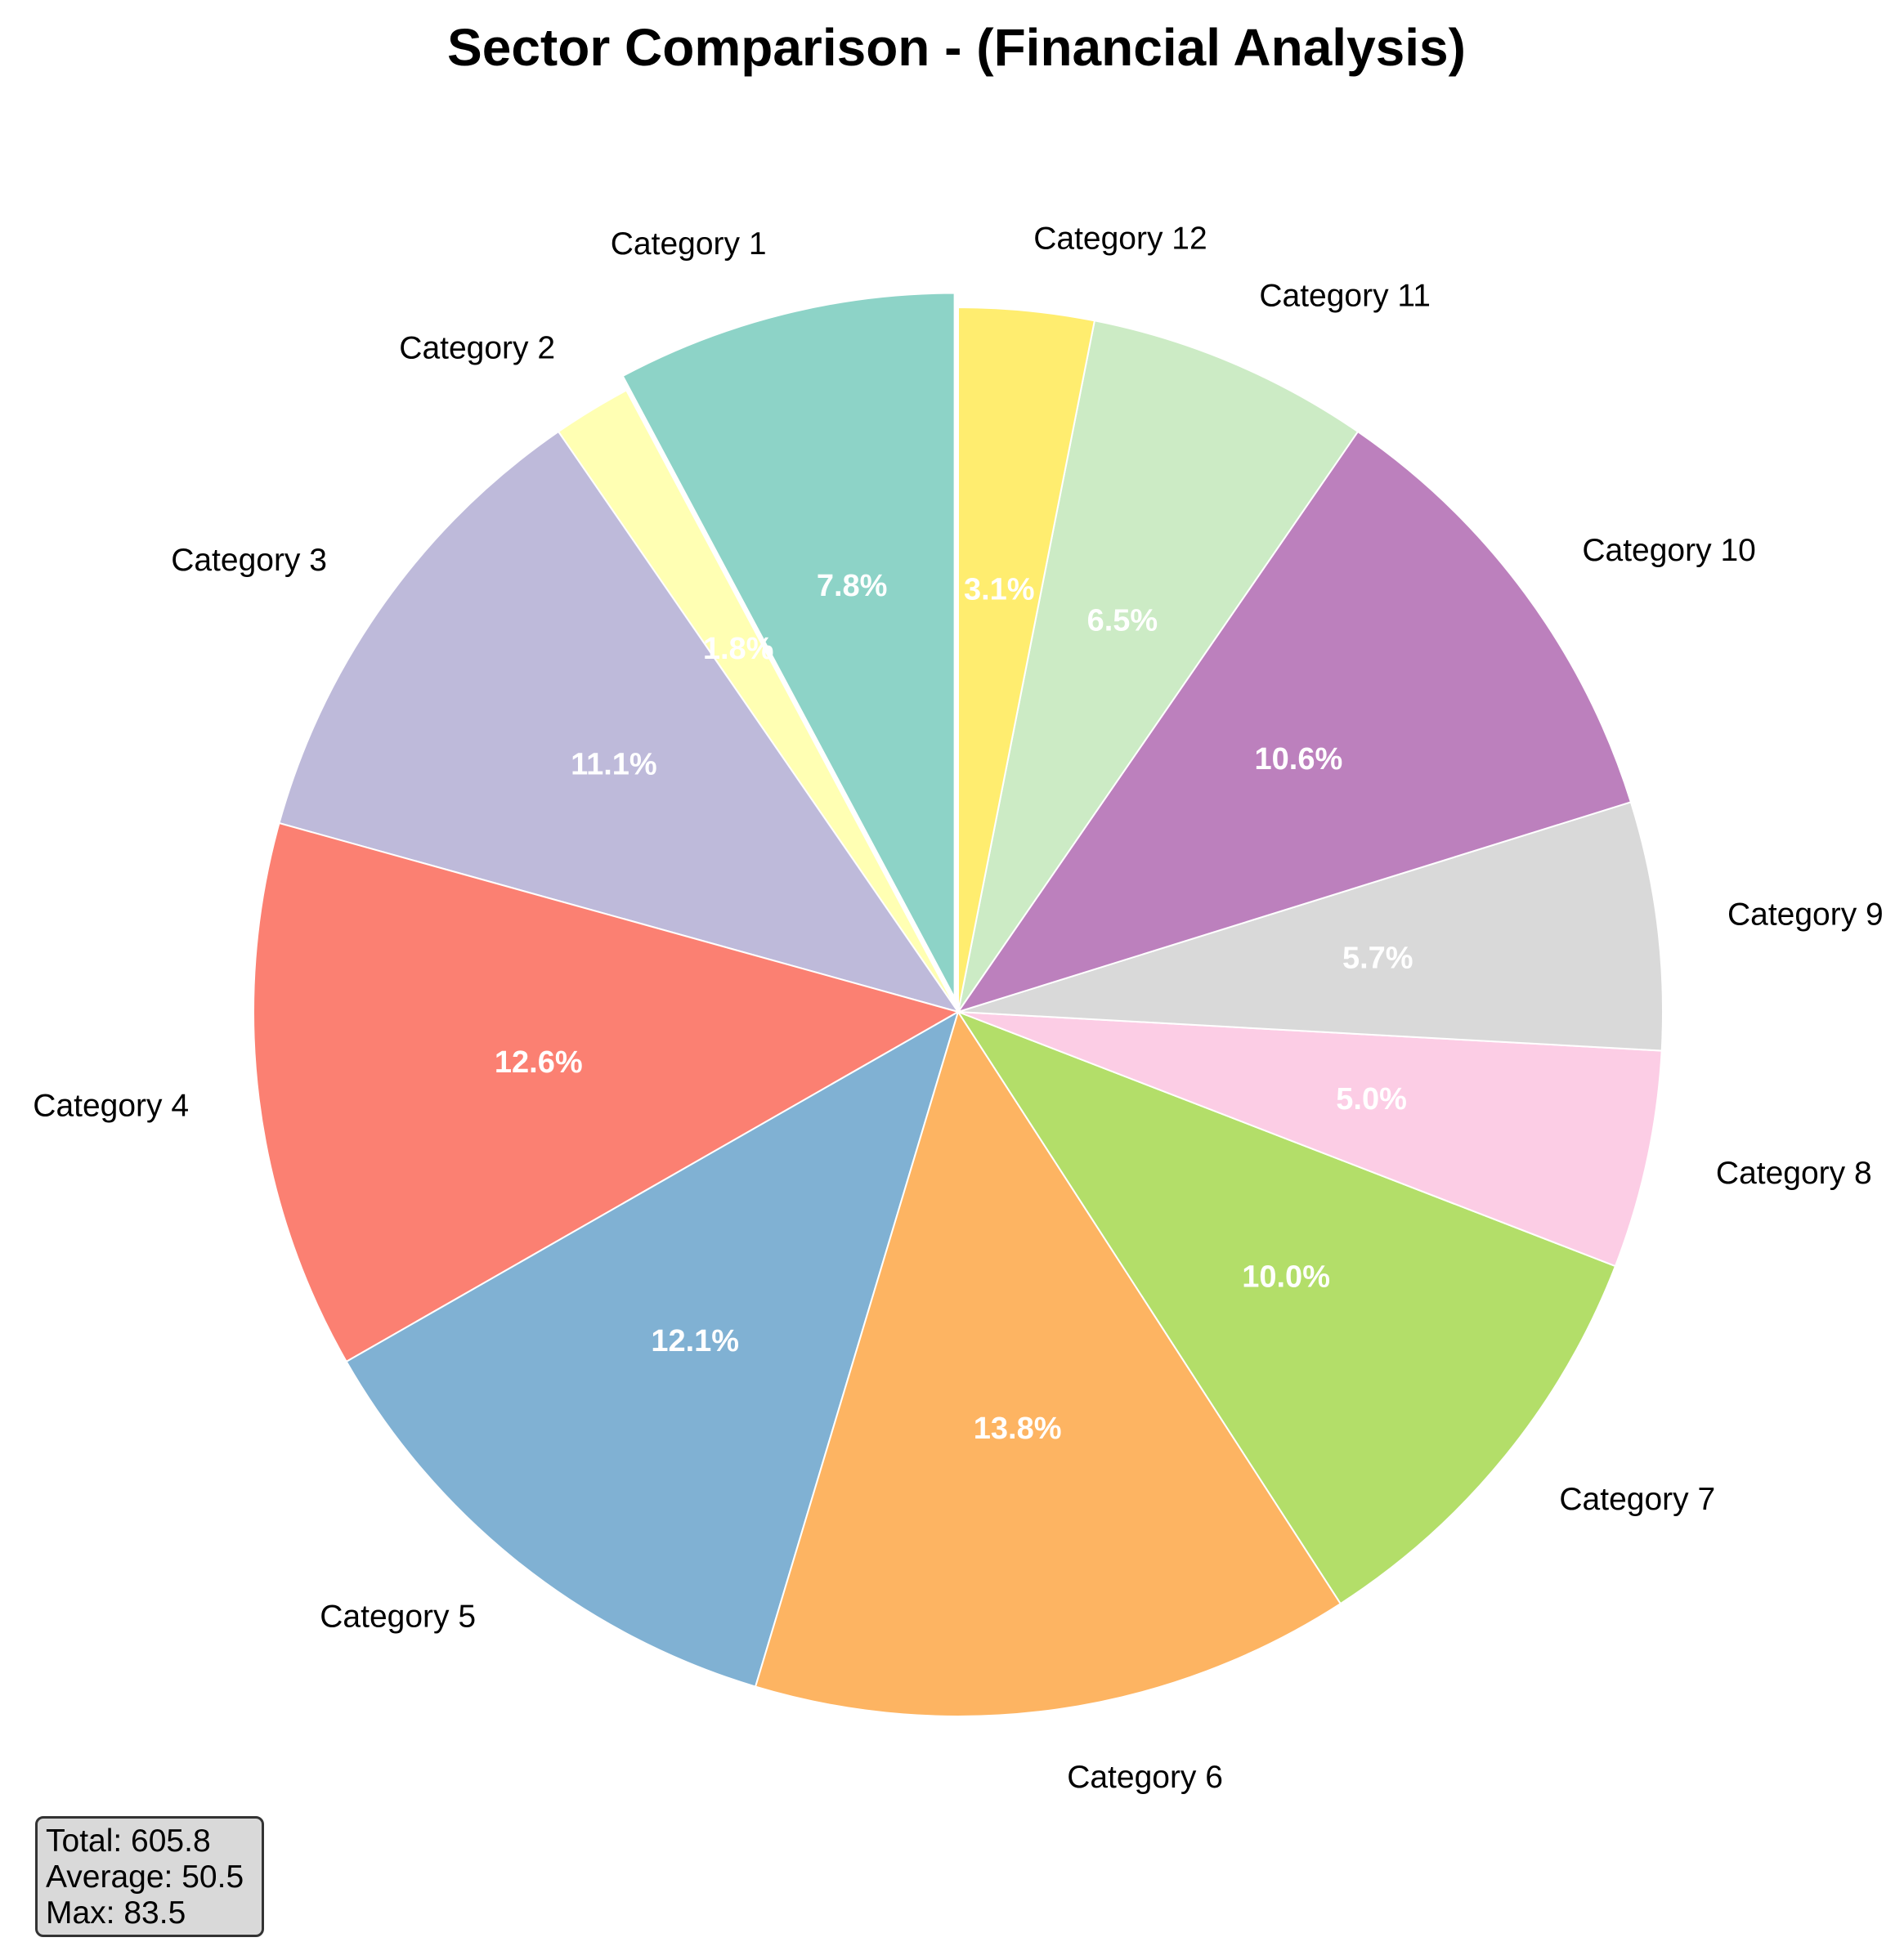 The width and height of the screenshot is (1904, 1942). I want to click on percent-label: 6.5%, so click(1122, 620).